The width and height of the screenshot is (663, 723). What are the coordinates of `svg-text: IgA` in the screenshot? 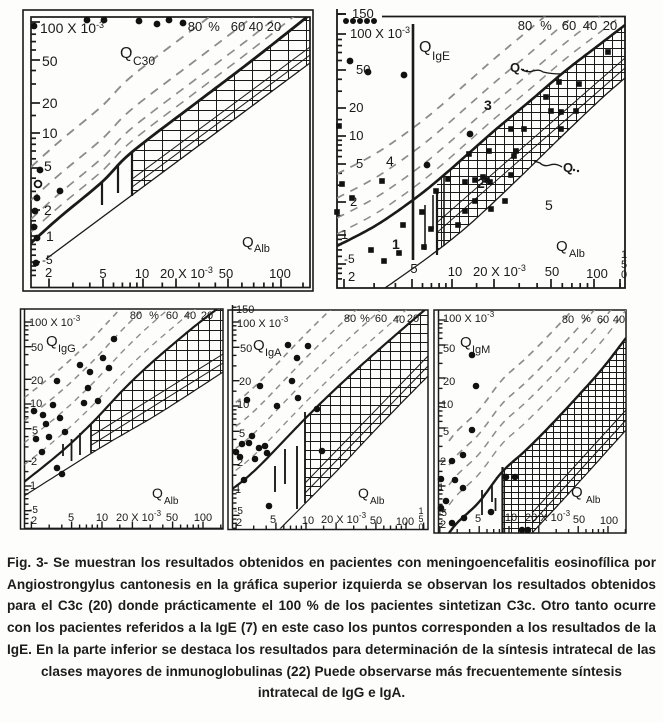 It's located at (273, 353).